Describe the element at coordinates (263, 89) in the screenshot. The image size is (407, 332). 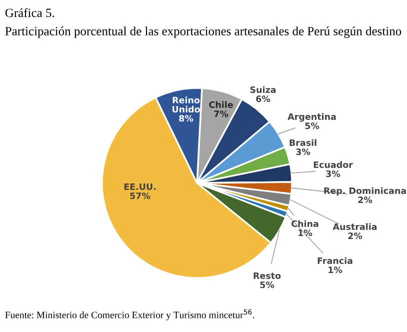
I see `slice-label: Suiza` at that location.